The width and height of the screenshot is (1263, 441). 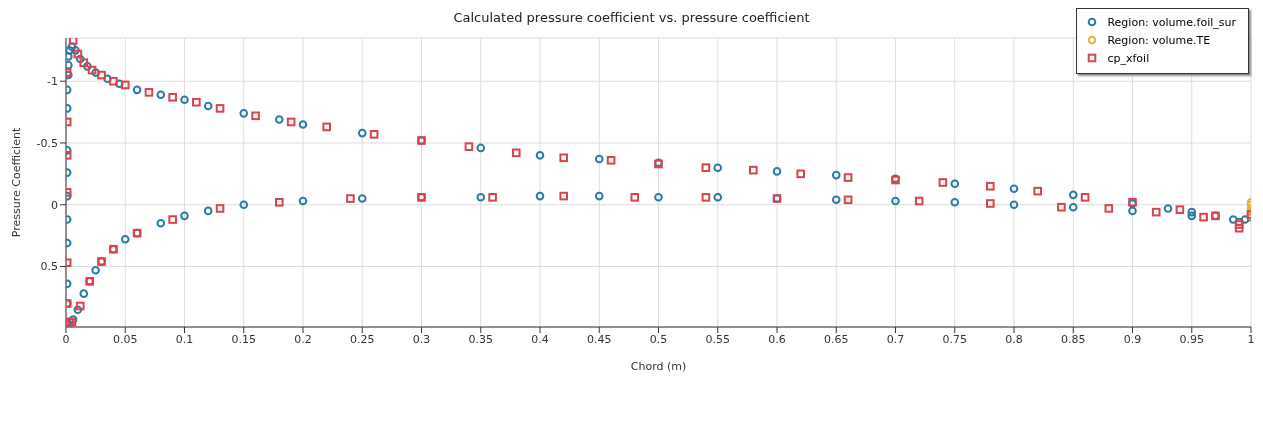 I want to click on y-tick-label: 0.5, so click(x=49, y=267).